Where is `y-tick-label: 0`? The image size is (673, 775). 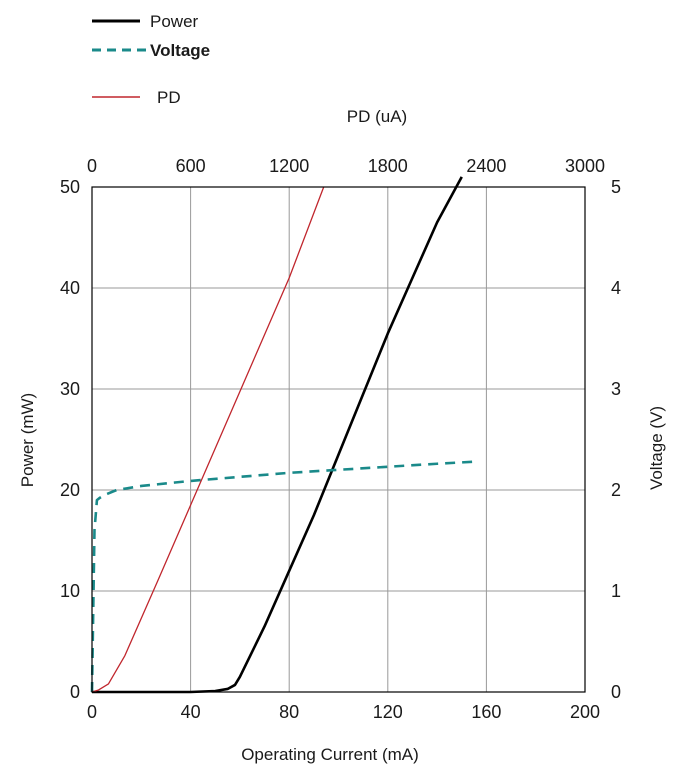 y-tick-label: 0 is located at coordinates (75, 692).